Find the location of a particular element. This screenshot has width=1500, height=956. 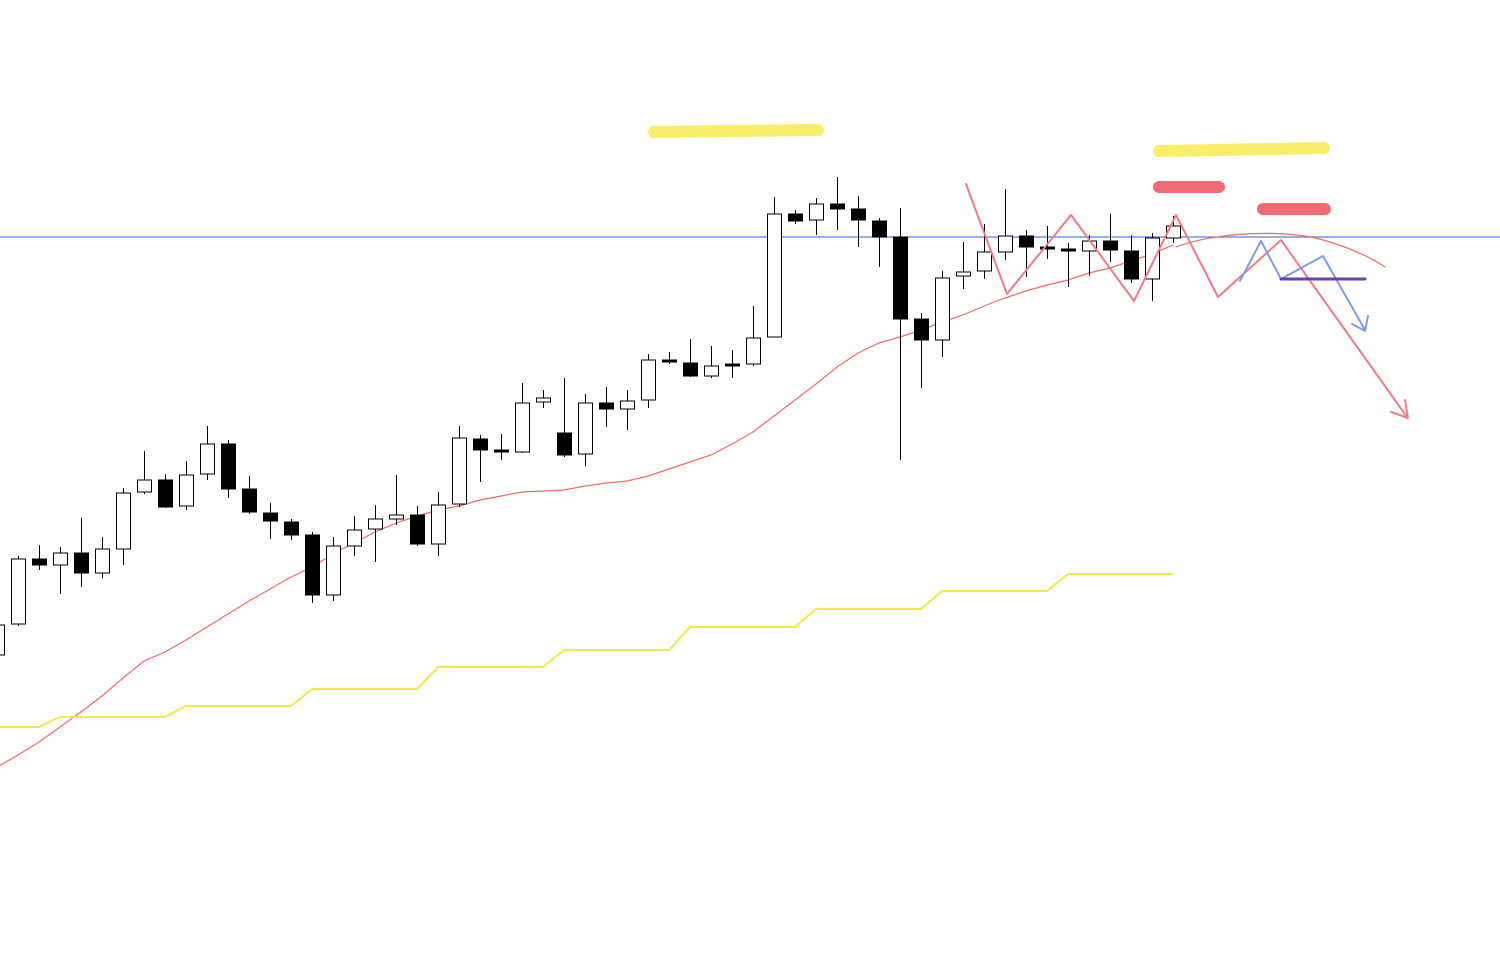

projection-curve is located at coordinates (1280, 250).